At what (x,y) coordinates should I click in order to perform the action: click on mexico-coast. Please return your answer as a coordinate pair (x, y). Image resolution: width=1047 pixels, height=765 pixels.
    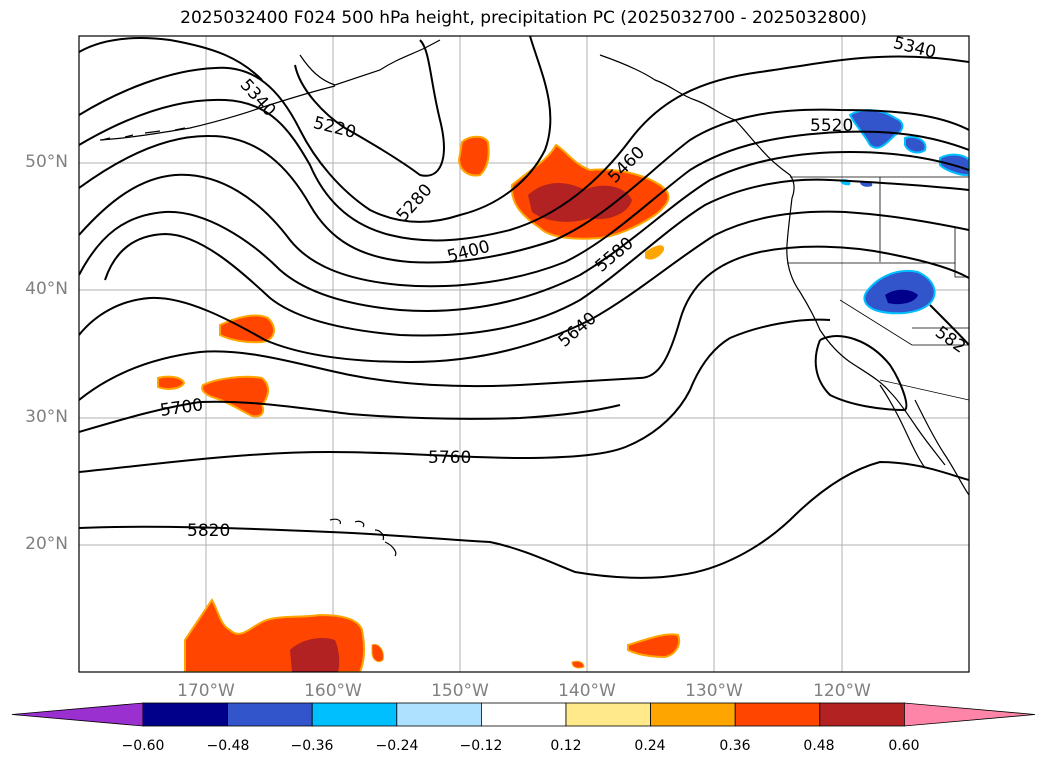
    Looking at the image, I should click on (941, 447).